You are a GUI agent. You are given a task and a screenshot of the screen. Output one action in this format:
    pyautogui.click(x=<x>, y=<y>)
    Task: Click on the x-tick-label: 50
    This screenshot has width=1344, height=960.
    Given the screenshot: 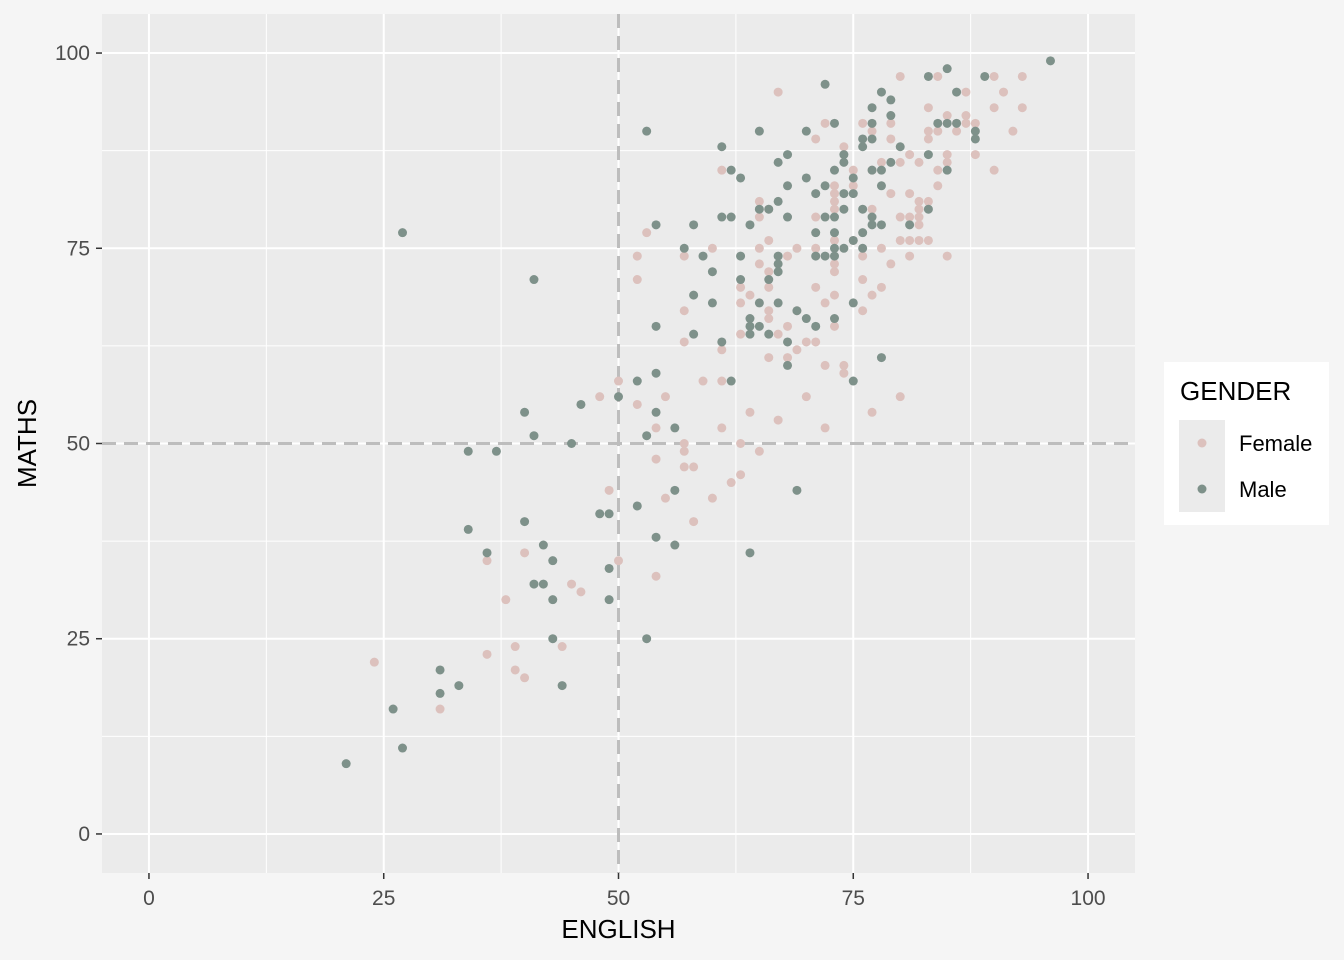 What is the action you would take?
    pyautogui.click(x=618, y=898)
    